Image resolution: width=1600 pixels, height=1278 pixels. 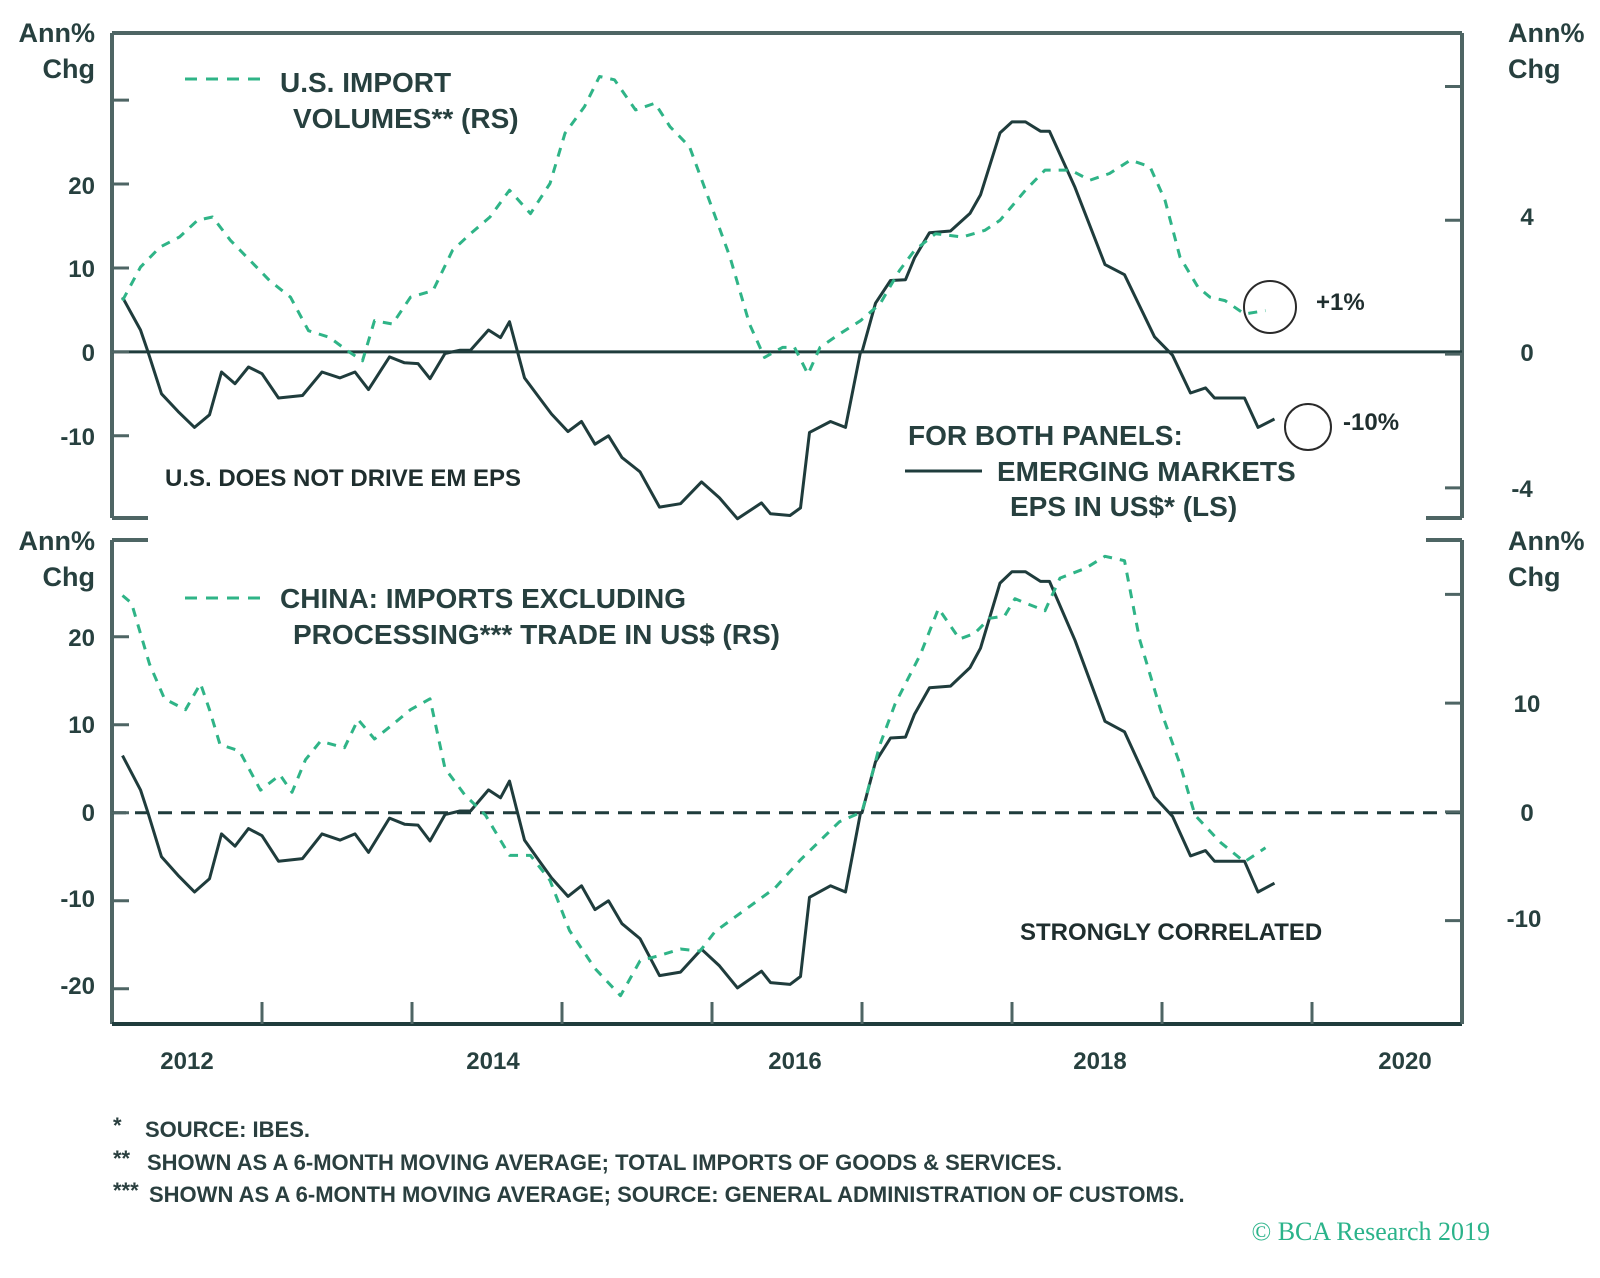 What do you see at coordinates (536, 634) in the screenshot?
I see `legend-china-imports-line2: PROCESSING*** TRADE IN US$ (RS)` at bounding box center [536, 634].